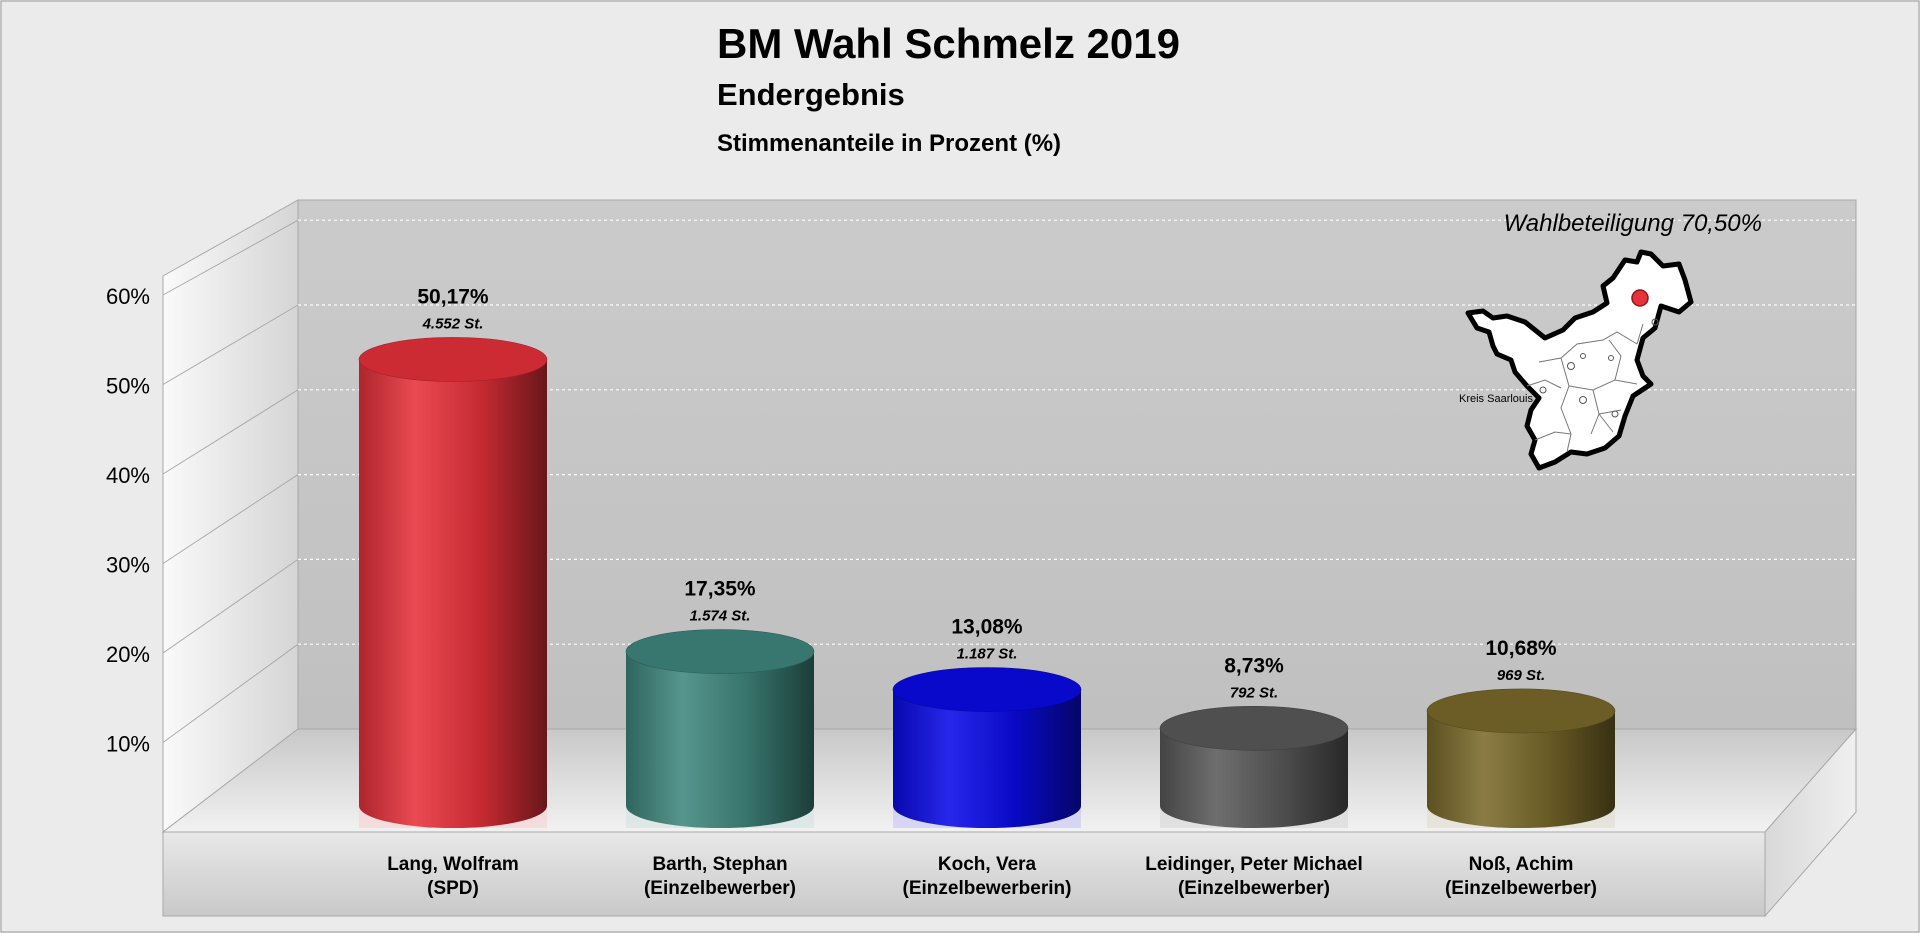 The image size is (1920, 933). I want to click on x-tick-label: Koch, Vera, so click(987, 864).